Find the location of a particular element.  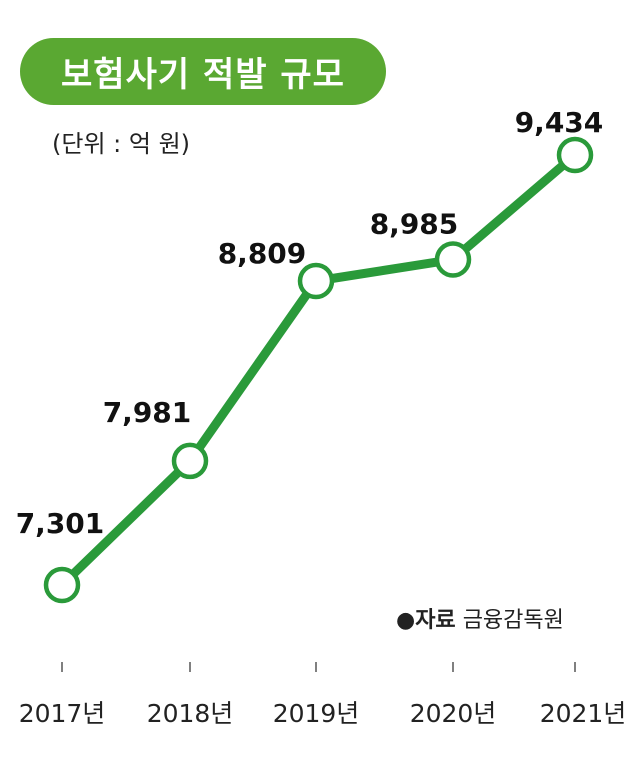

source-note: ●자료 금융감독원 is located at coordinates (480, 618).